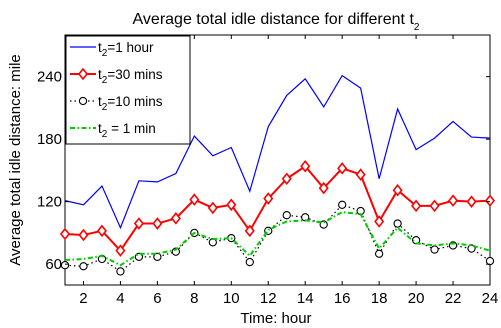 The width and height of the screenshot is (501, 328). What do you see at coordinates (49, 77) in the screenshot?
I see `y-tick-label: 240` at bounding box center [49, 77].